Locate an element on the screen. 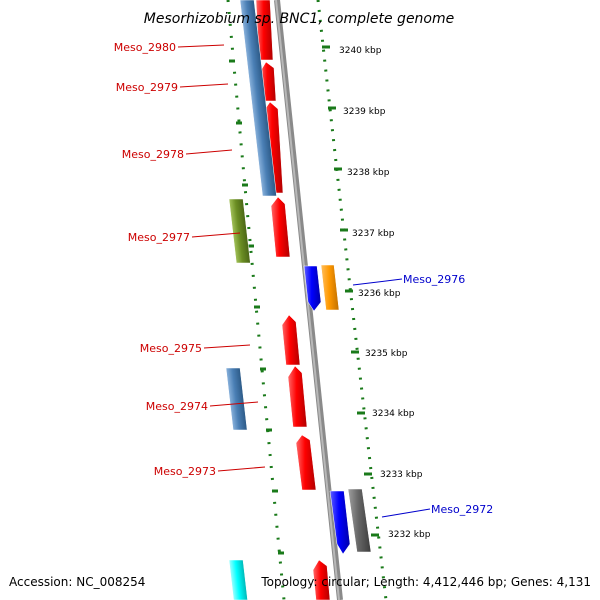  label-meso-2976: Meso_2976 is located at coordinates (434, 279).